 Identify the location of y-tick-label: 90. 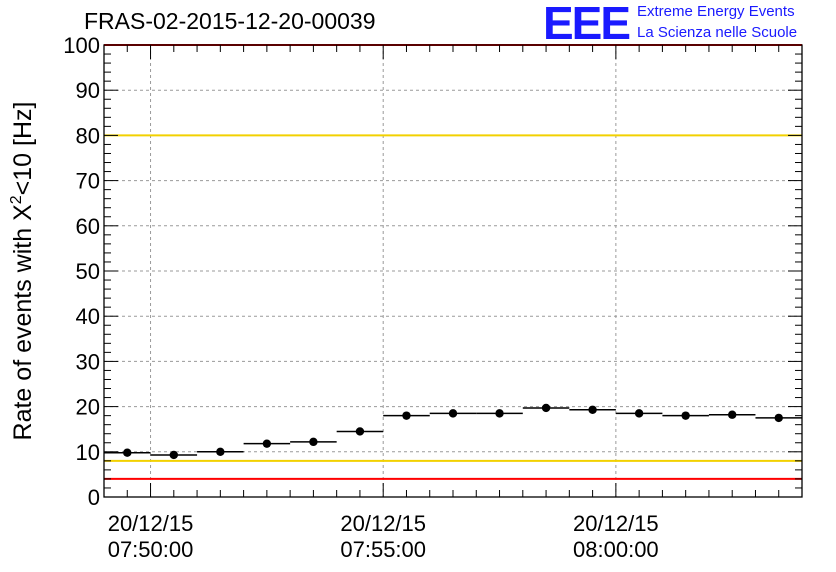
(88, 90).